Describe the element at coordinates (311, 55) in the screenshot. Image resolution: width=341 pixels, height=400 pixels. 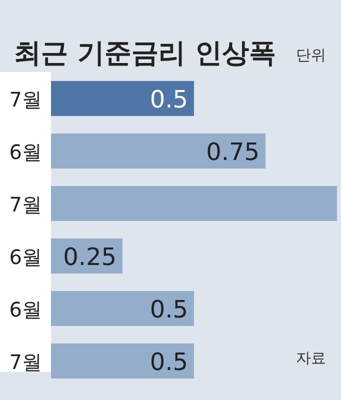
I see `text: 단위` at that location.